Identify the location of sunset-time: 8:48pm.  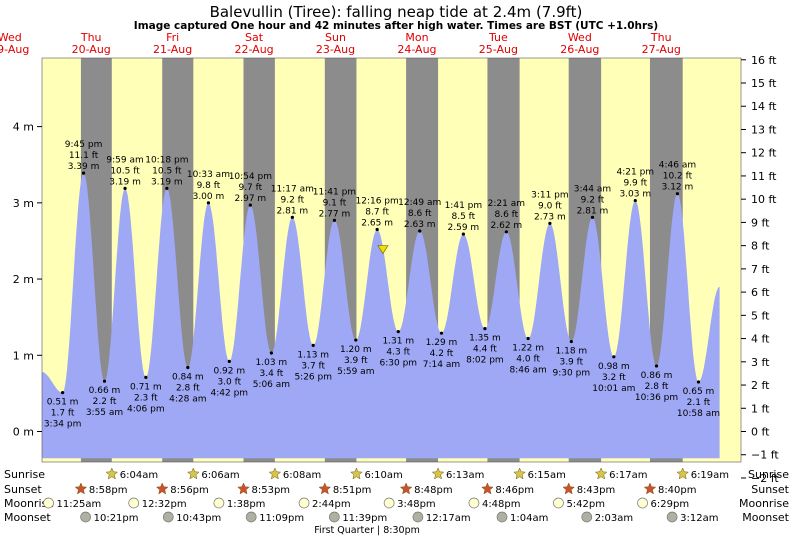
(433, 490).